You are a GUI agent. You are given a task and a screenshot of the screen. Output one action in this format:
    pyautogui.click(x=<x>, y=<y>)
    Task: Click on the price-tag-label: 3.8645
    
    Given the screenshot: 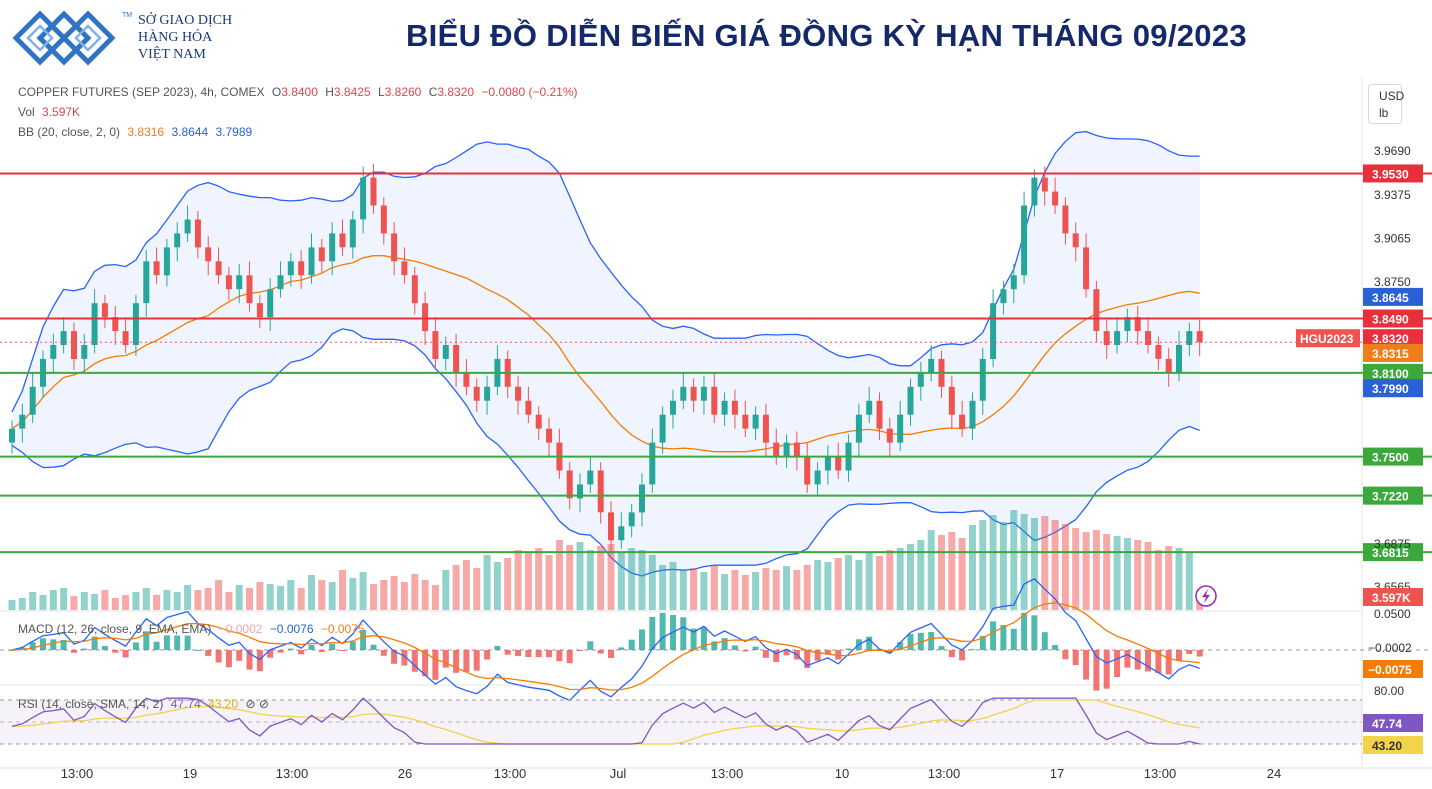 What is the action you would take?
    pyautogui.click(x=1390, y=298)
    